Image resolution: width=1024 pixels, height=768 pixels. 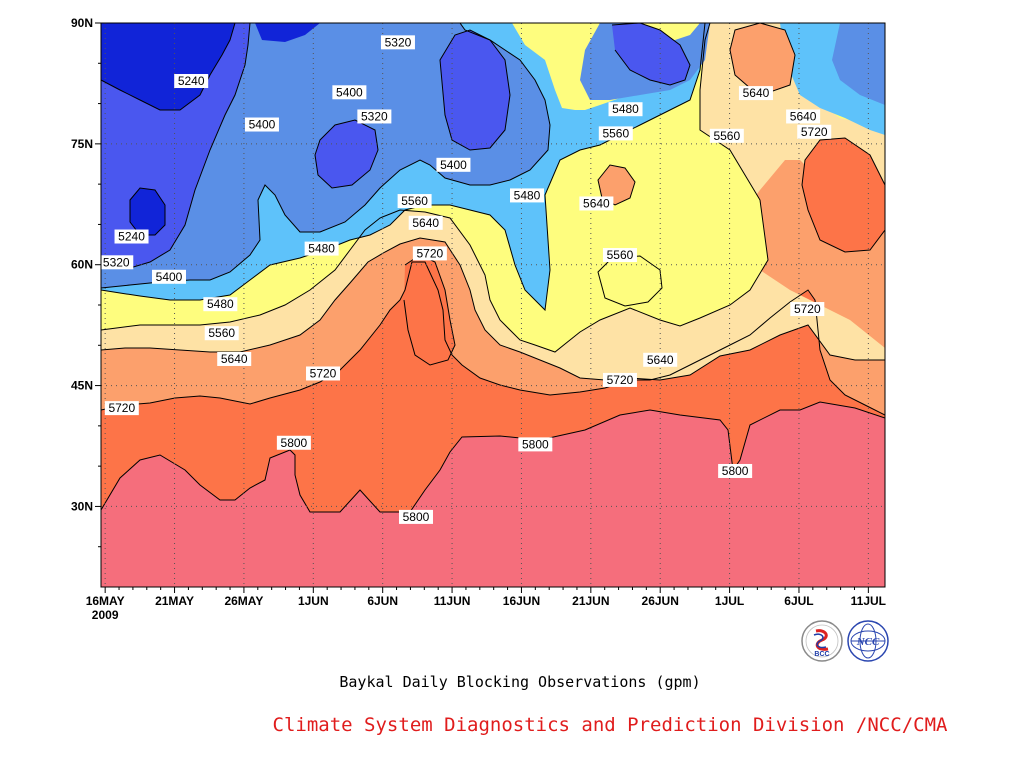 I want to click on x-tick-label: 16MAY 2009, so click(x=105, y=608).